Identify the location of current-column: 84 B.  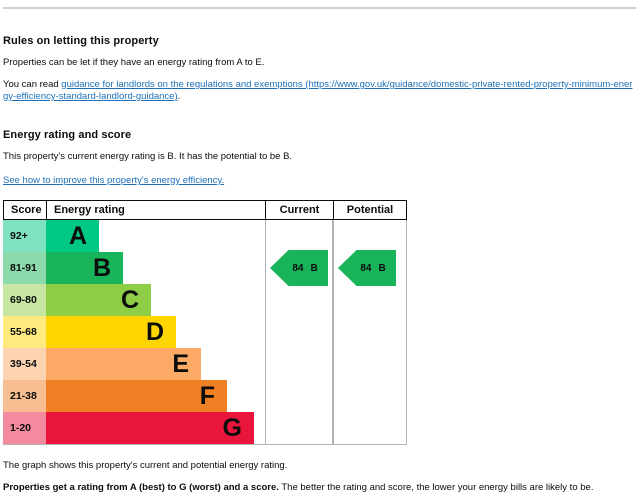
(299, 332).